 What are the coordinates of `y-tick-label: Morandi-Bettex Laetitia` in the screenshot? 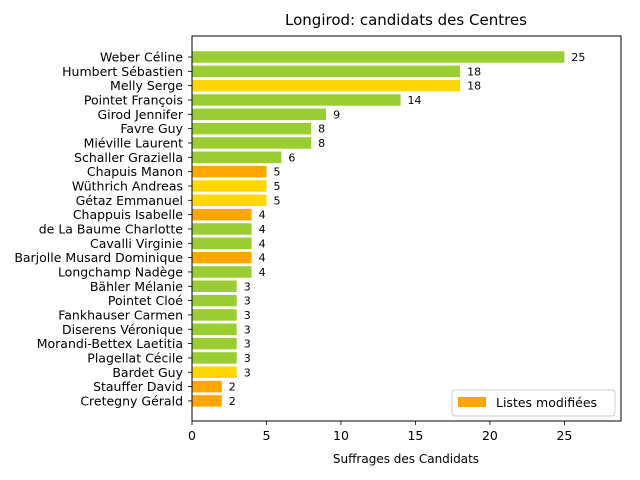 It's located at (110, 343).